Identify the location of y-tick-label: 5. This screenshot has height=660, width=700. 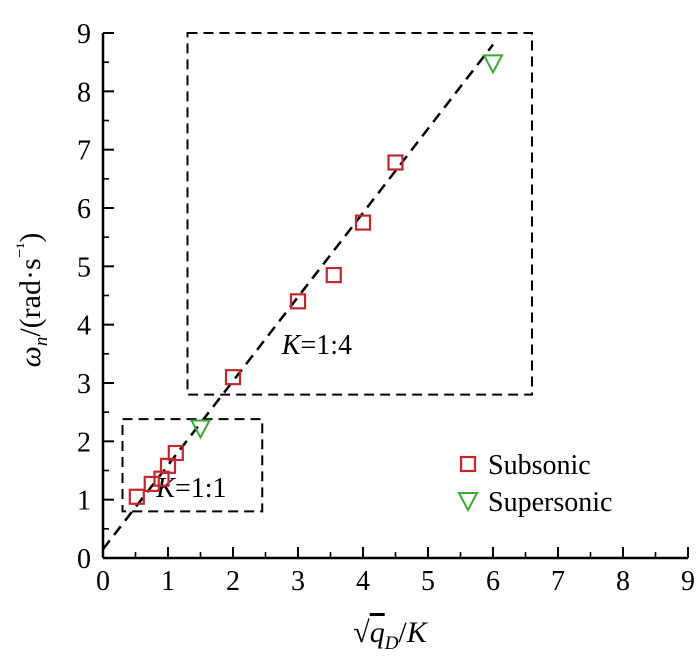
(84, 267).